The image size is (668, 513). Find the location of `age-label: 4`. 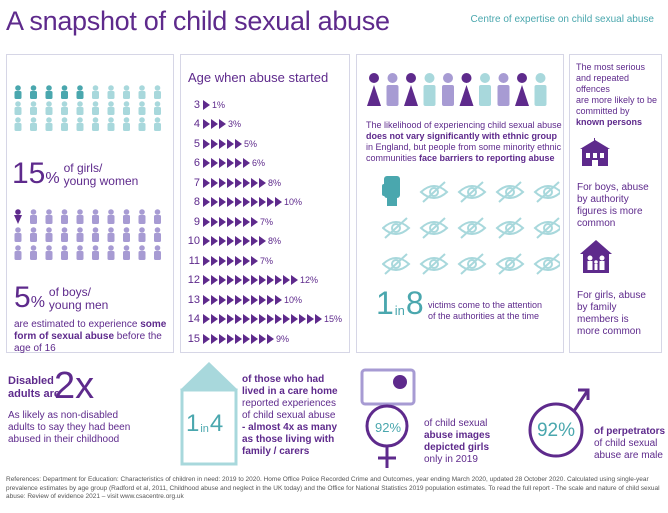

age-label: 4 is located at coordinates (196, 124).